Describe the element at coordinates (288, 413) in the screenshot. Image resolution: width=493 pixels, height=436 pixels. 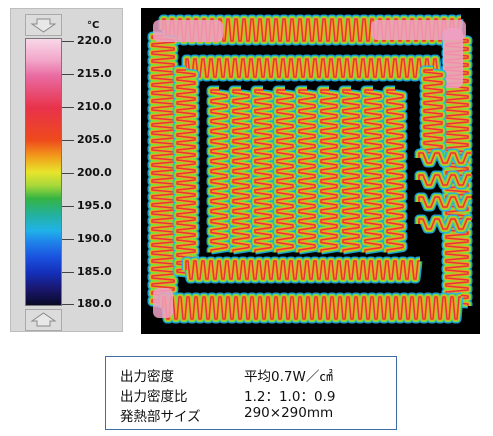
I see `spec-value: 290×290mm` at that location.